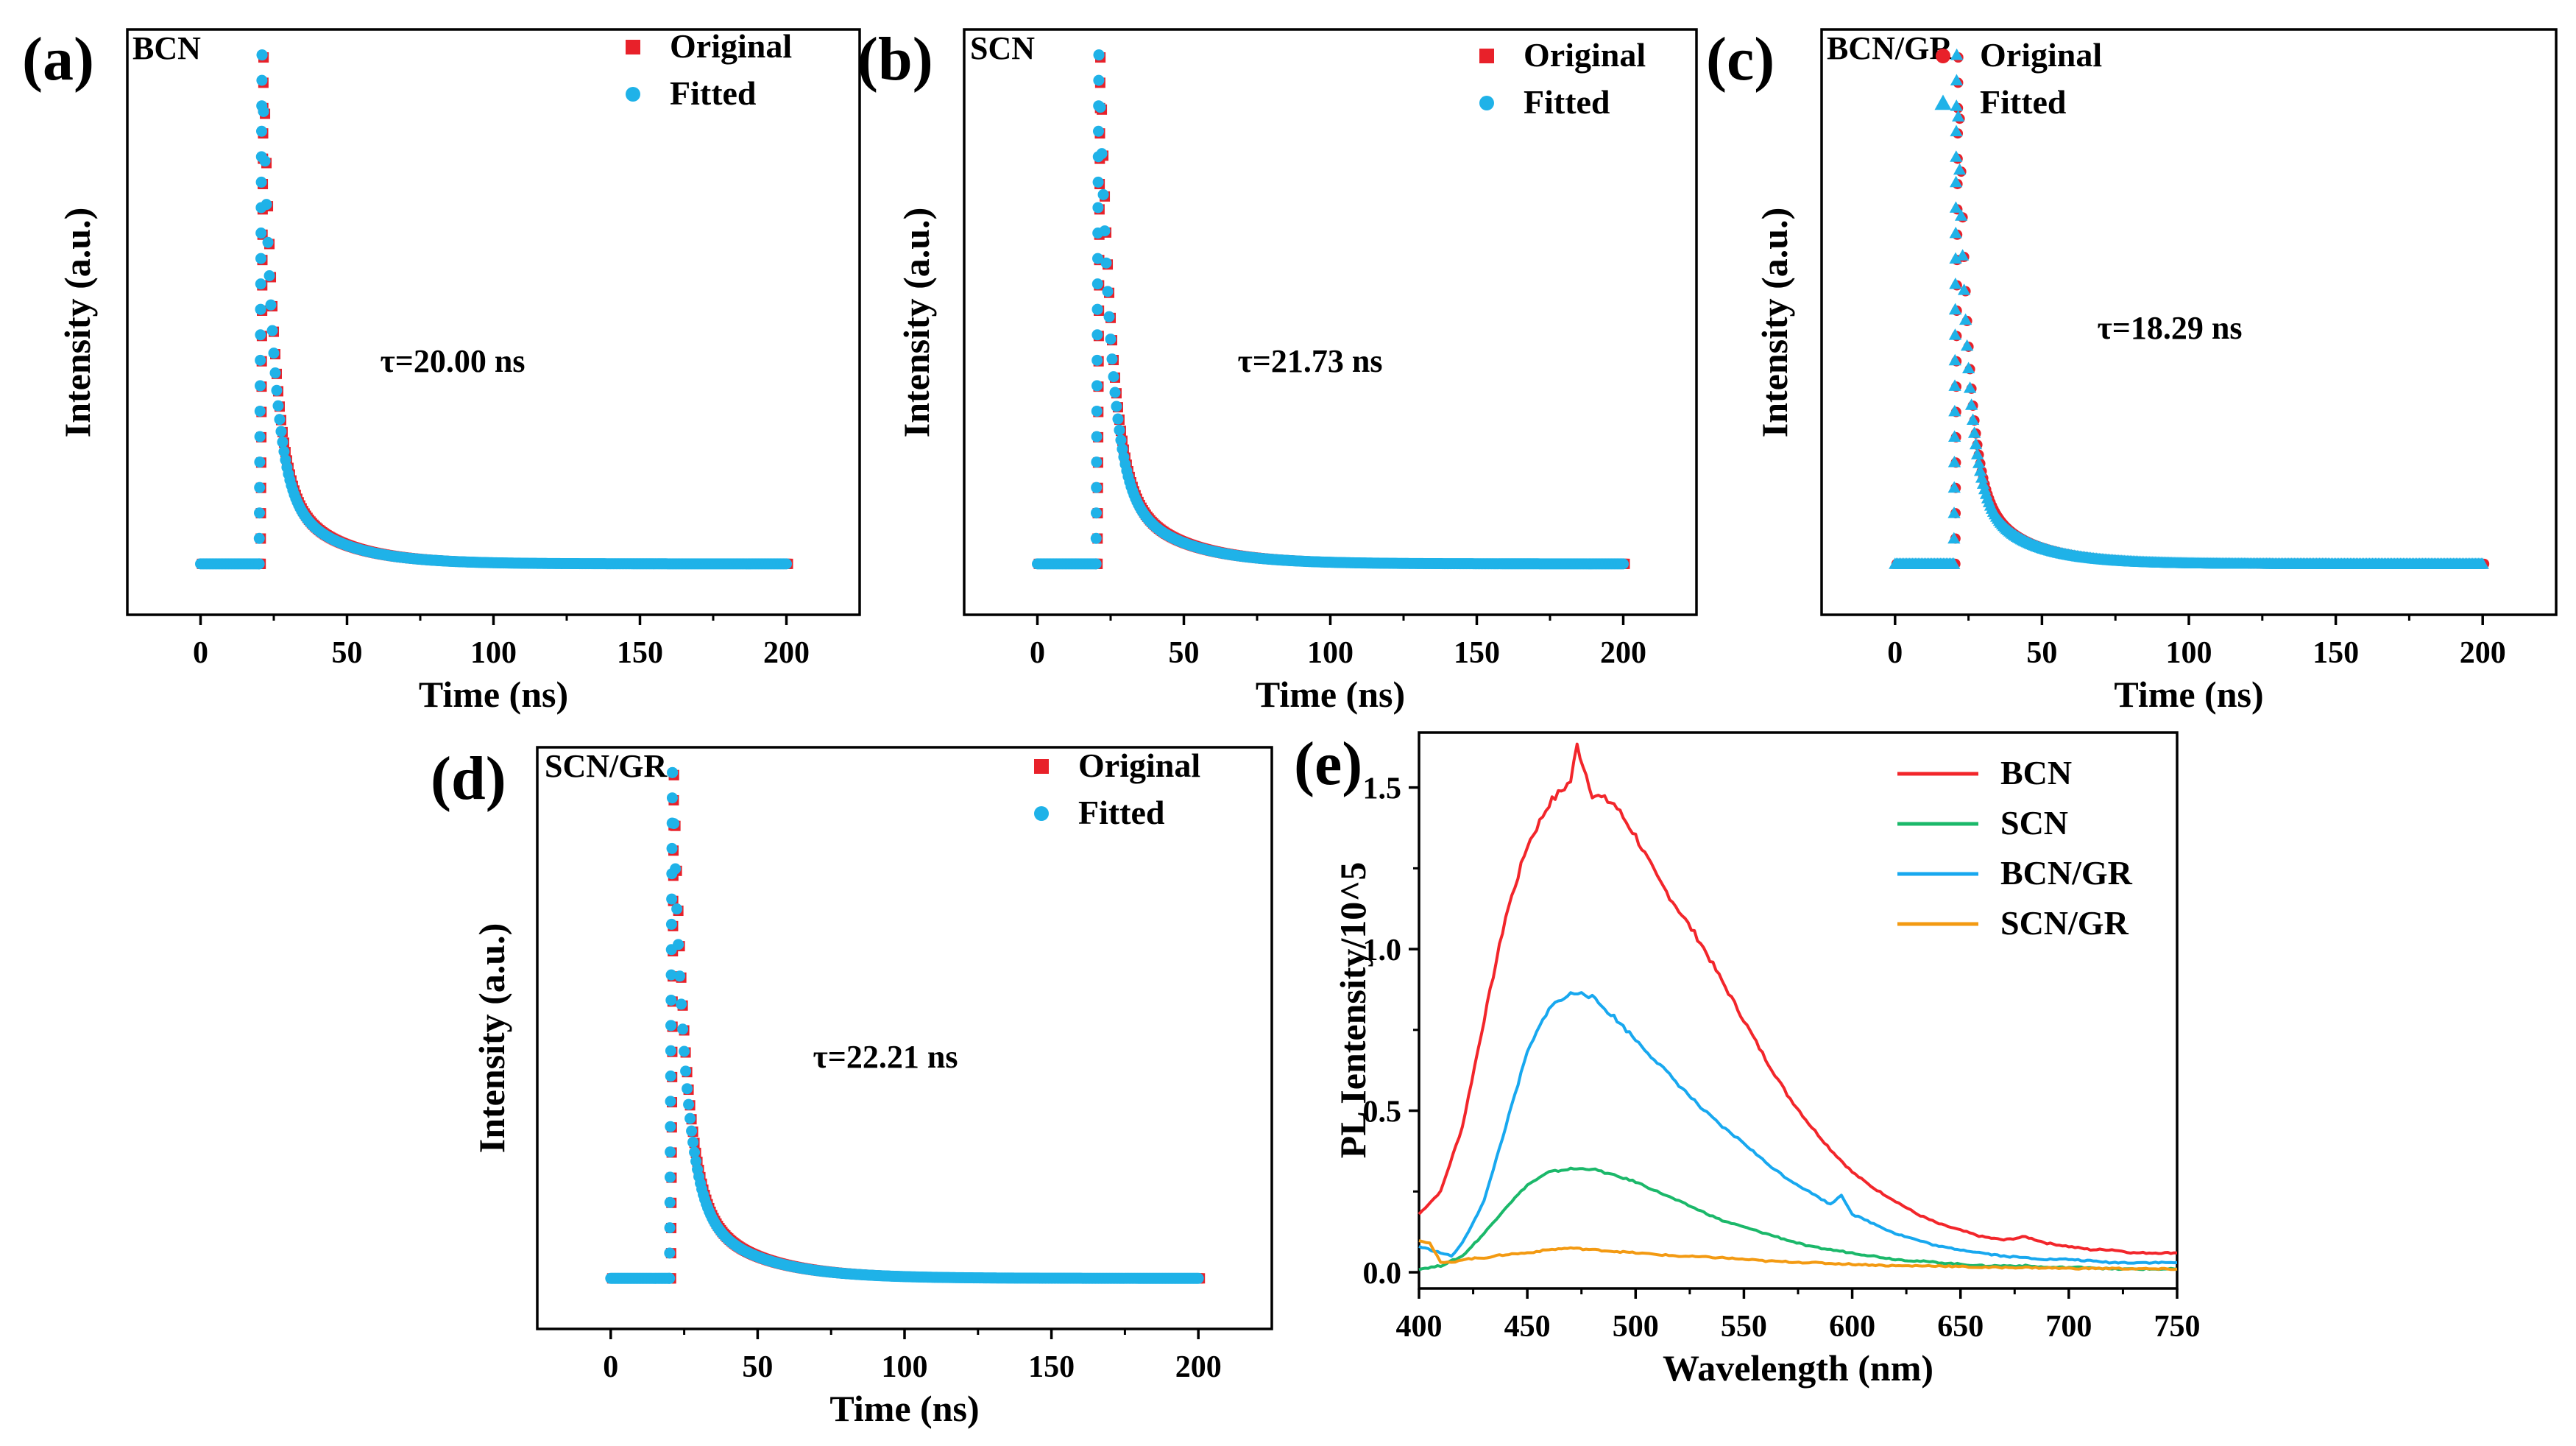 This screenshot has height=1446, width=2576. What do you see at coordinates (1002, 48) in the screenshot?
I see `sample-label: SCN` at bounding box center [1002, 48].